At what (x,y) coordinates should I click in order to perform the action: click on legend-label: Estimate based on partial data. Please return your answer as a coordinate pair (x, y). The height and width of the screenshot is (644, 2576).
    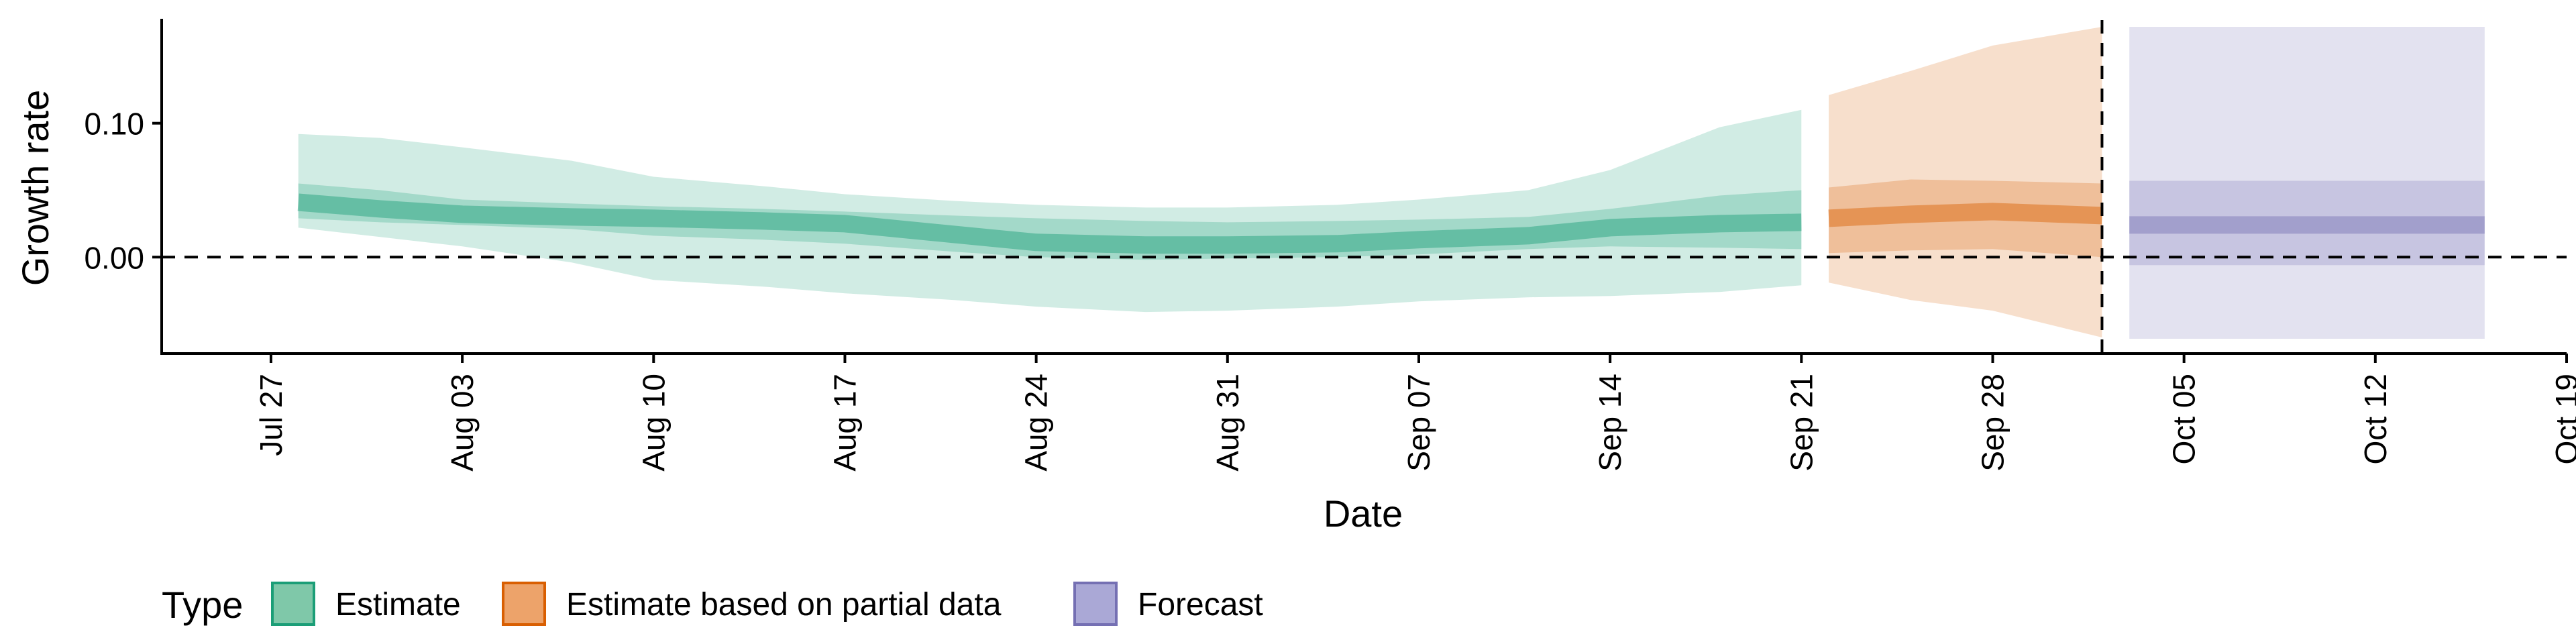
    Looking at the image, I should click on (784, 605).